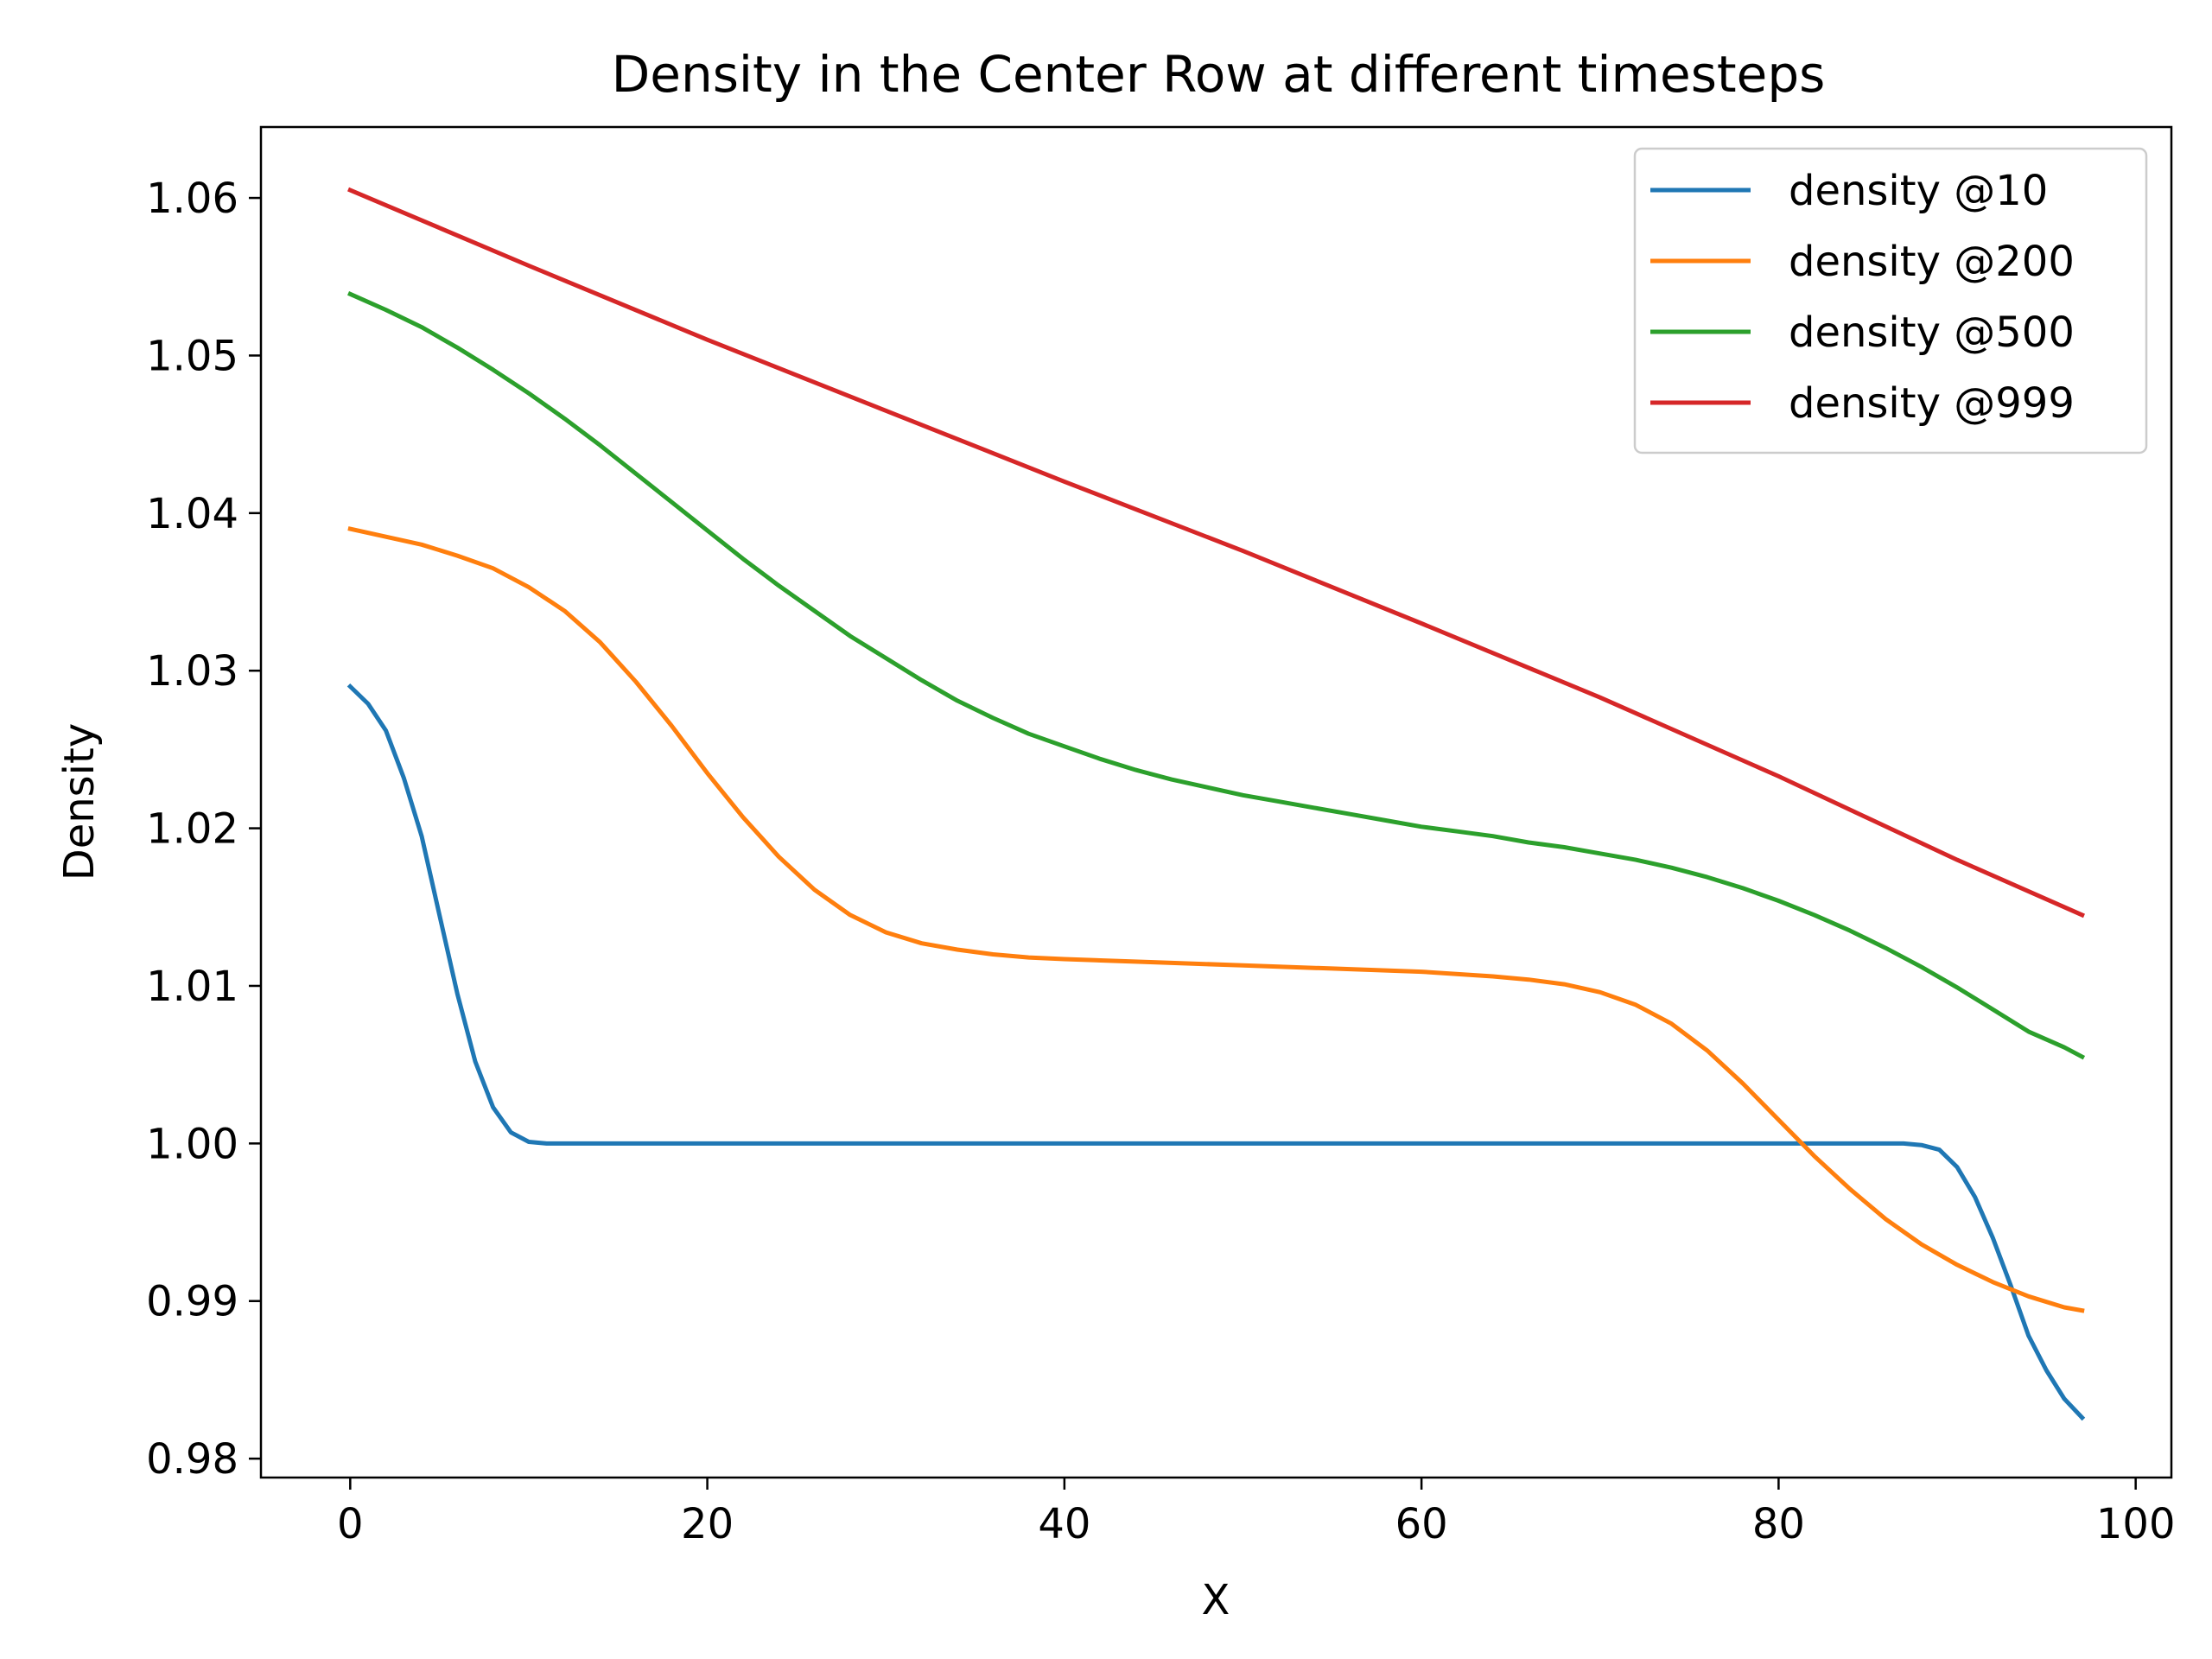 The image size is (2212, 1659). What do you see at coordinates (1778, 1524) in the screenshot?
I see `x-tick-label: 80` at bounding box center [1778, 1524].